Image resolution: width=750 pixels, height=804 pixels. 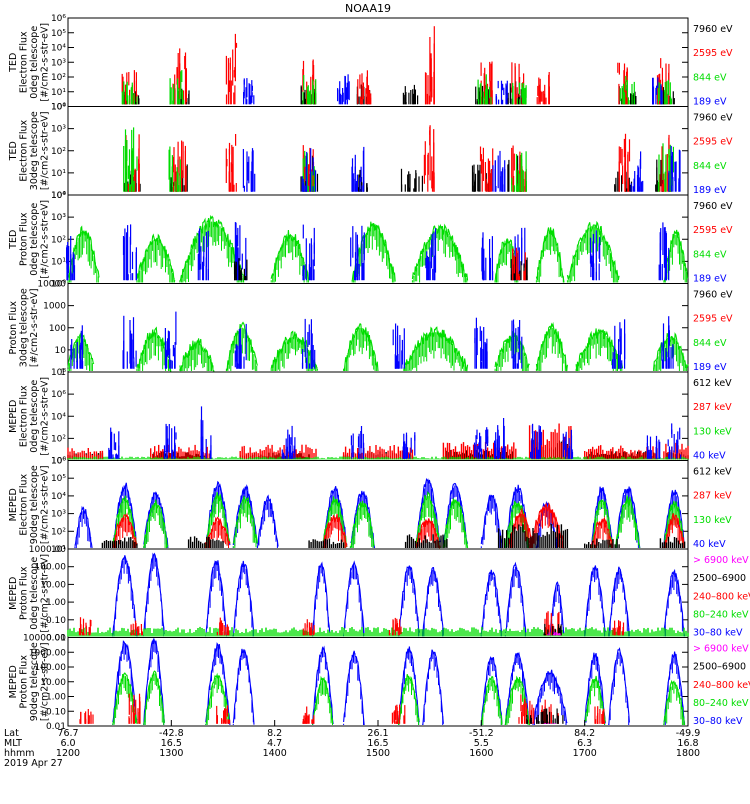 What do you see at coordinates (687, 743) in the screenshot?
I see `x-tick-label-mlt: 16.8` at bounding box center [687, 743].